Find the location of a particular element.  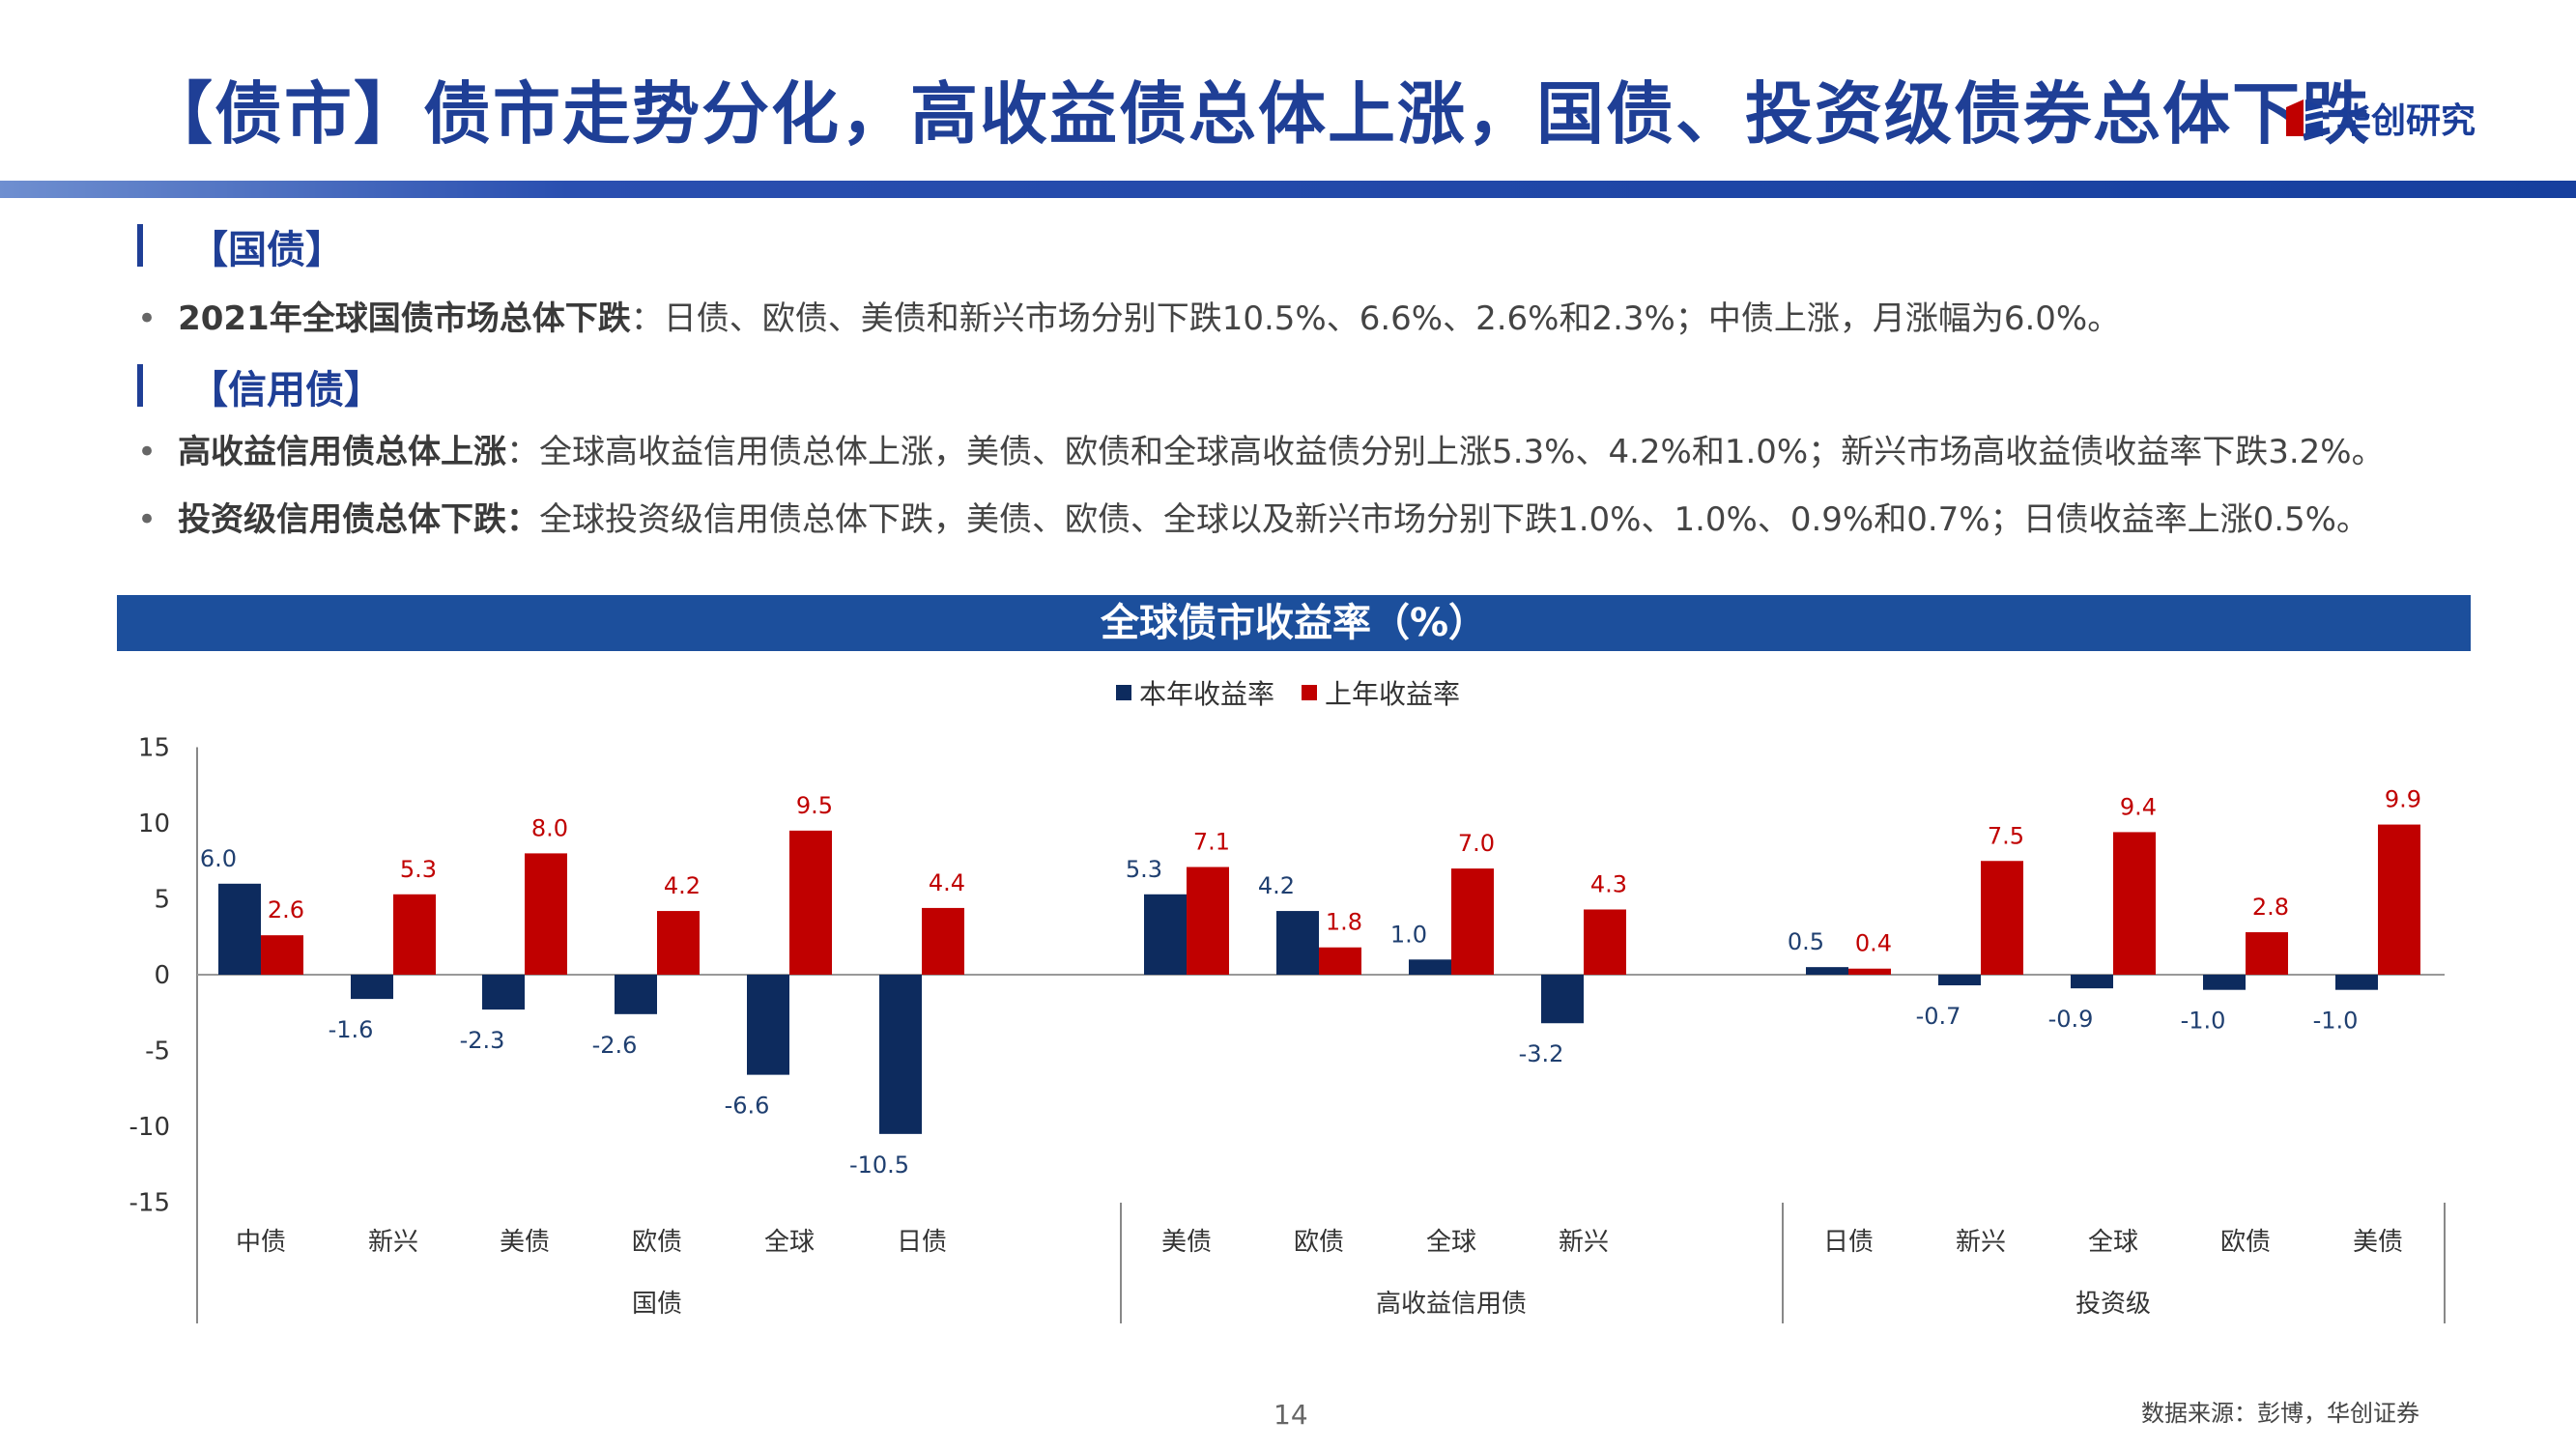

data-label-last-year: 7.5 is located at coordinates (2006, 835).